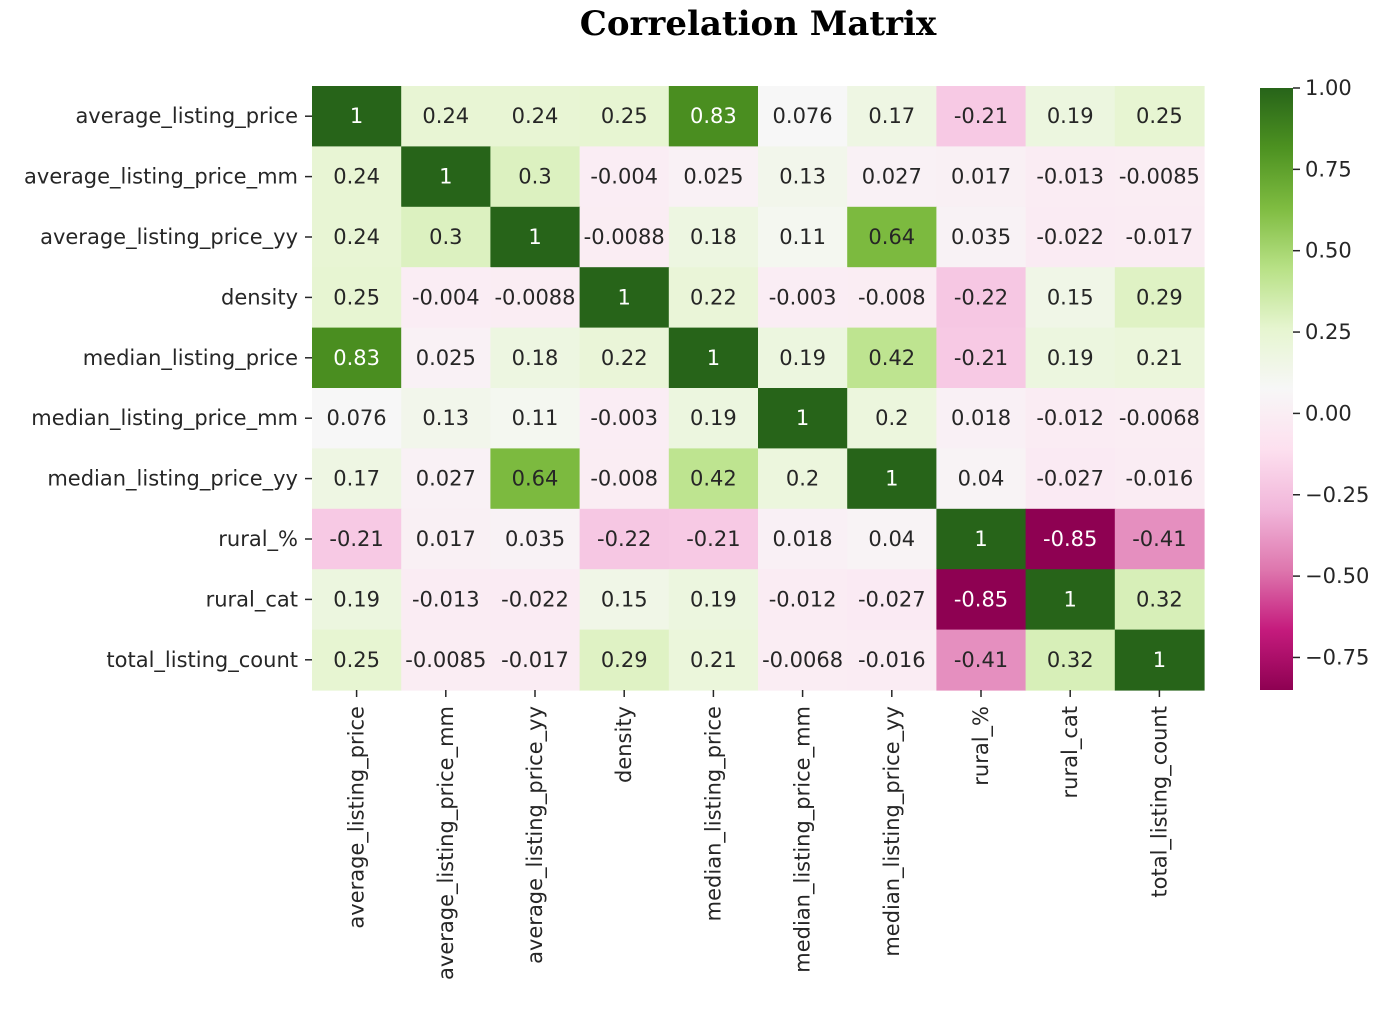  Describe the element at coordinates (1328, 169) in the screenshot. I see `colorbar-tick-label: 0.75` at that location.